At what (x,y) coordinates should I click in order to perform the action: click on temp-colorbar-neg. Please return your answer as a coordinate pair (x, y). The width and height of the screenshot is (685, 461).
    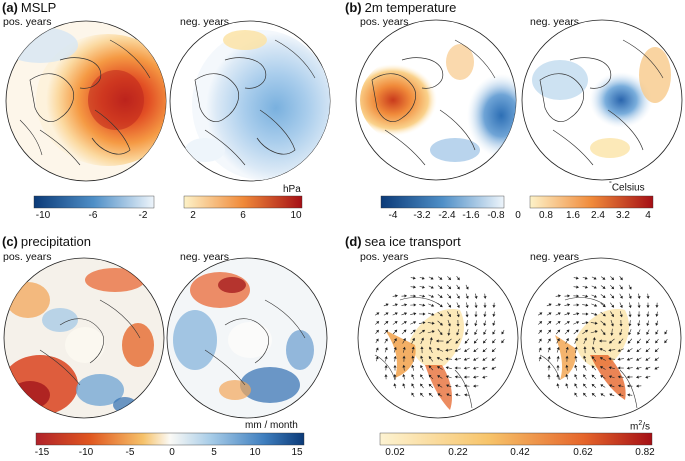
    Looking at the image, I should click on (442, 202).